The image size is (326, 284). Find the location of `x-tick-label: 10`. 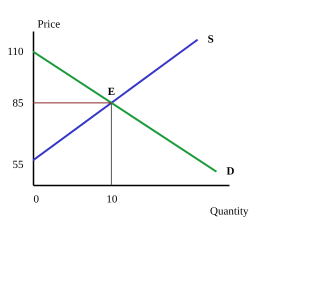

x-tick-label: 10 is located at coordinates (112, 200).